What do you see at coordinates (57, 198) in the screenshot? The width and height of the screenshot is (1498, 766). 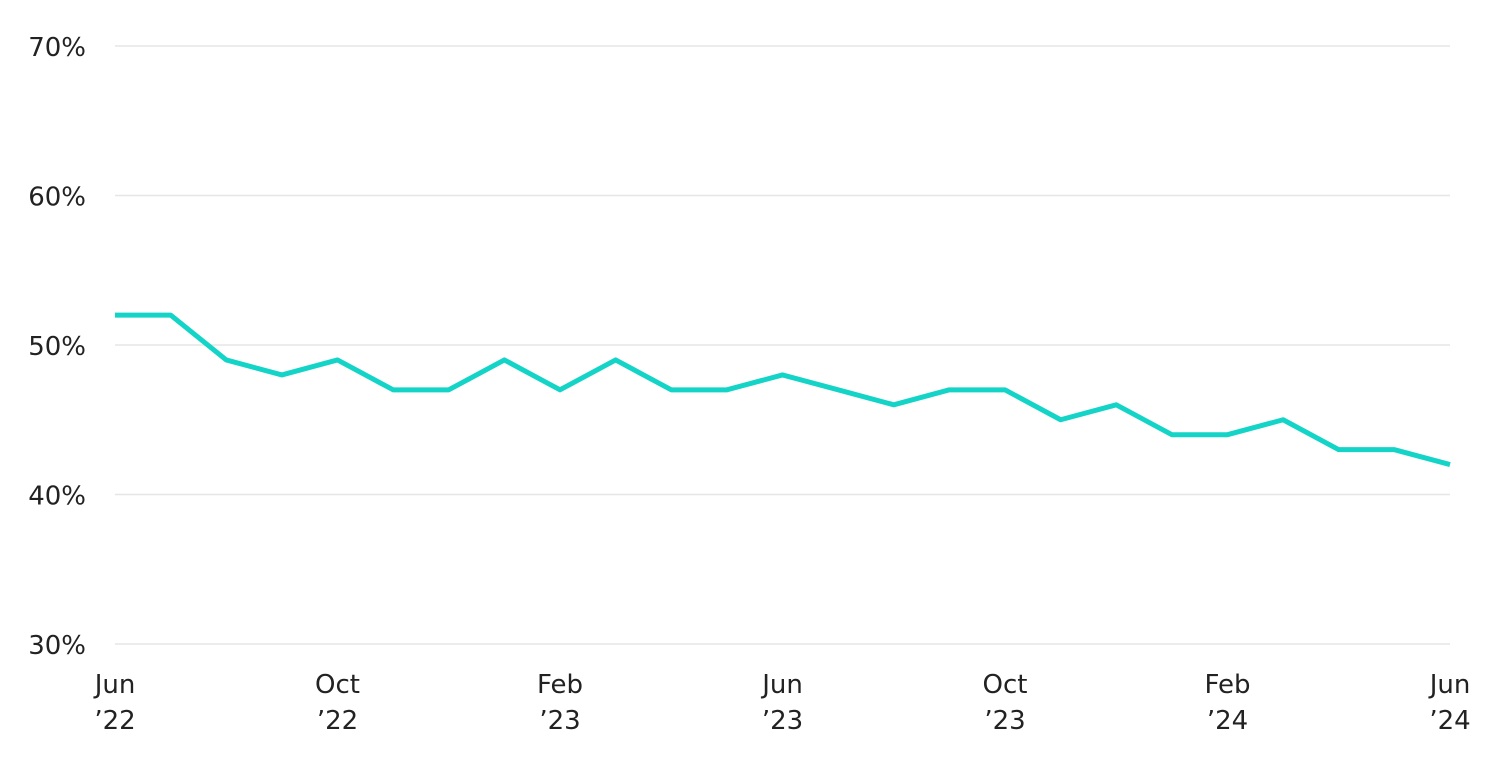 I see `y-tick-label: 60%` at bounding box center [57, 198].